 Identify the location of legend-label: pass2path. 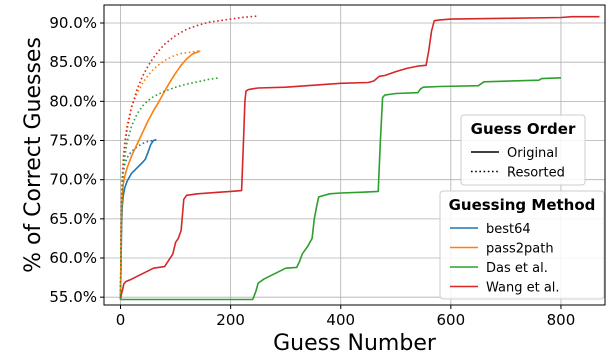
(520, 249).